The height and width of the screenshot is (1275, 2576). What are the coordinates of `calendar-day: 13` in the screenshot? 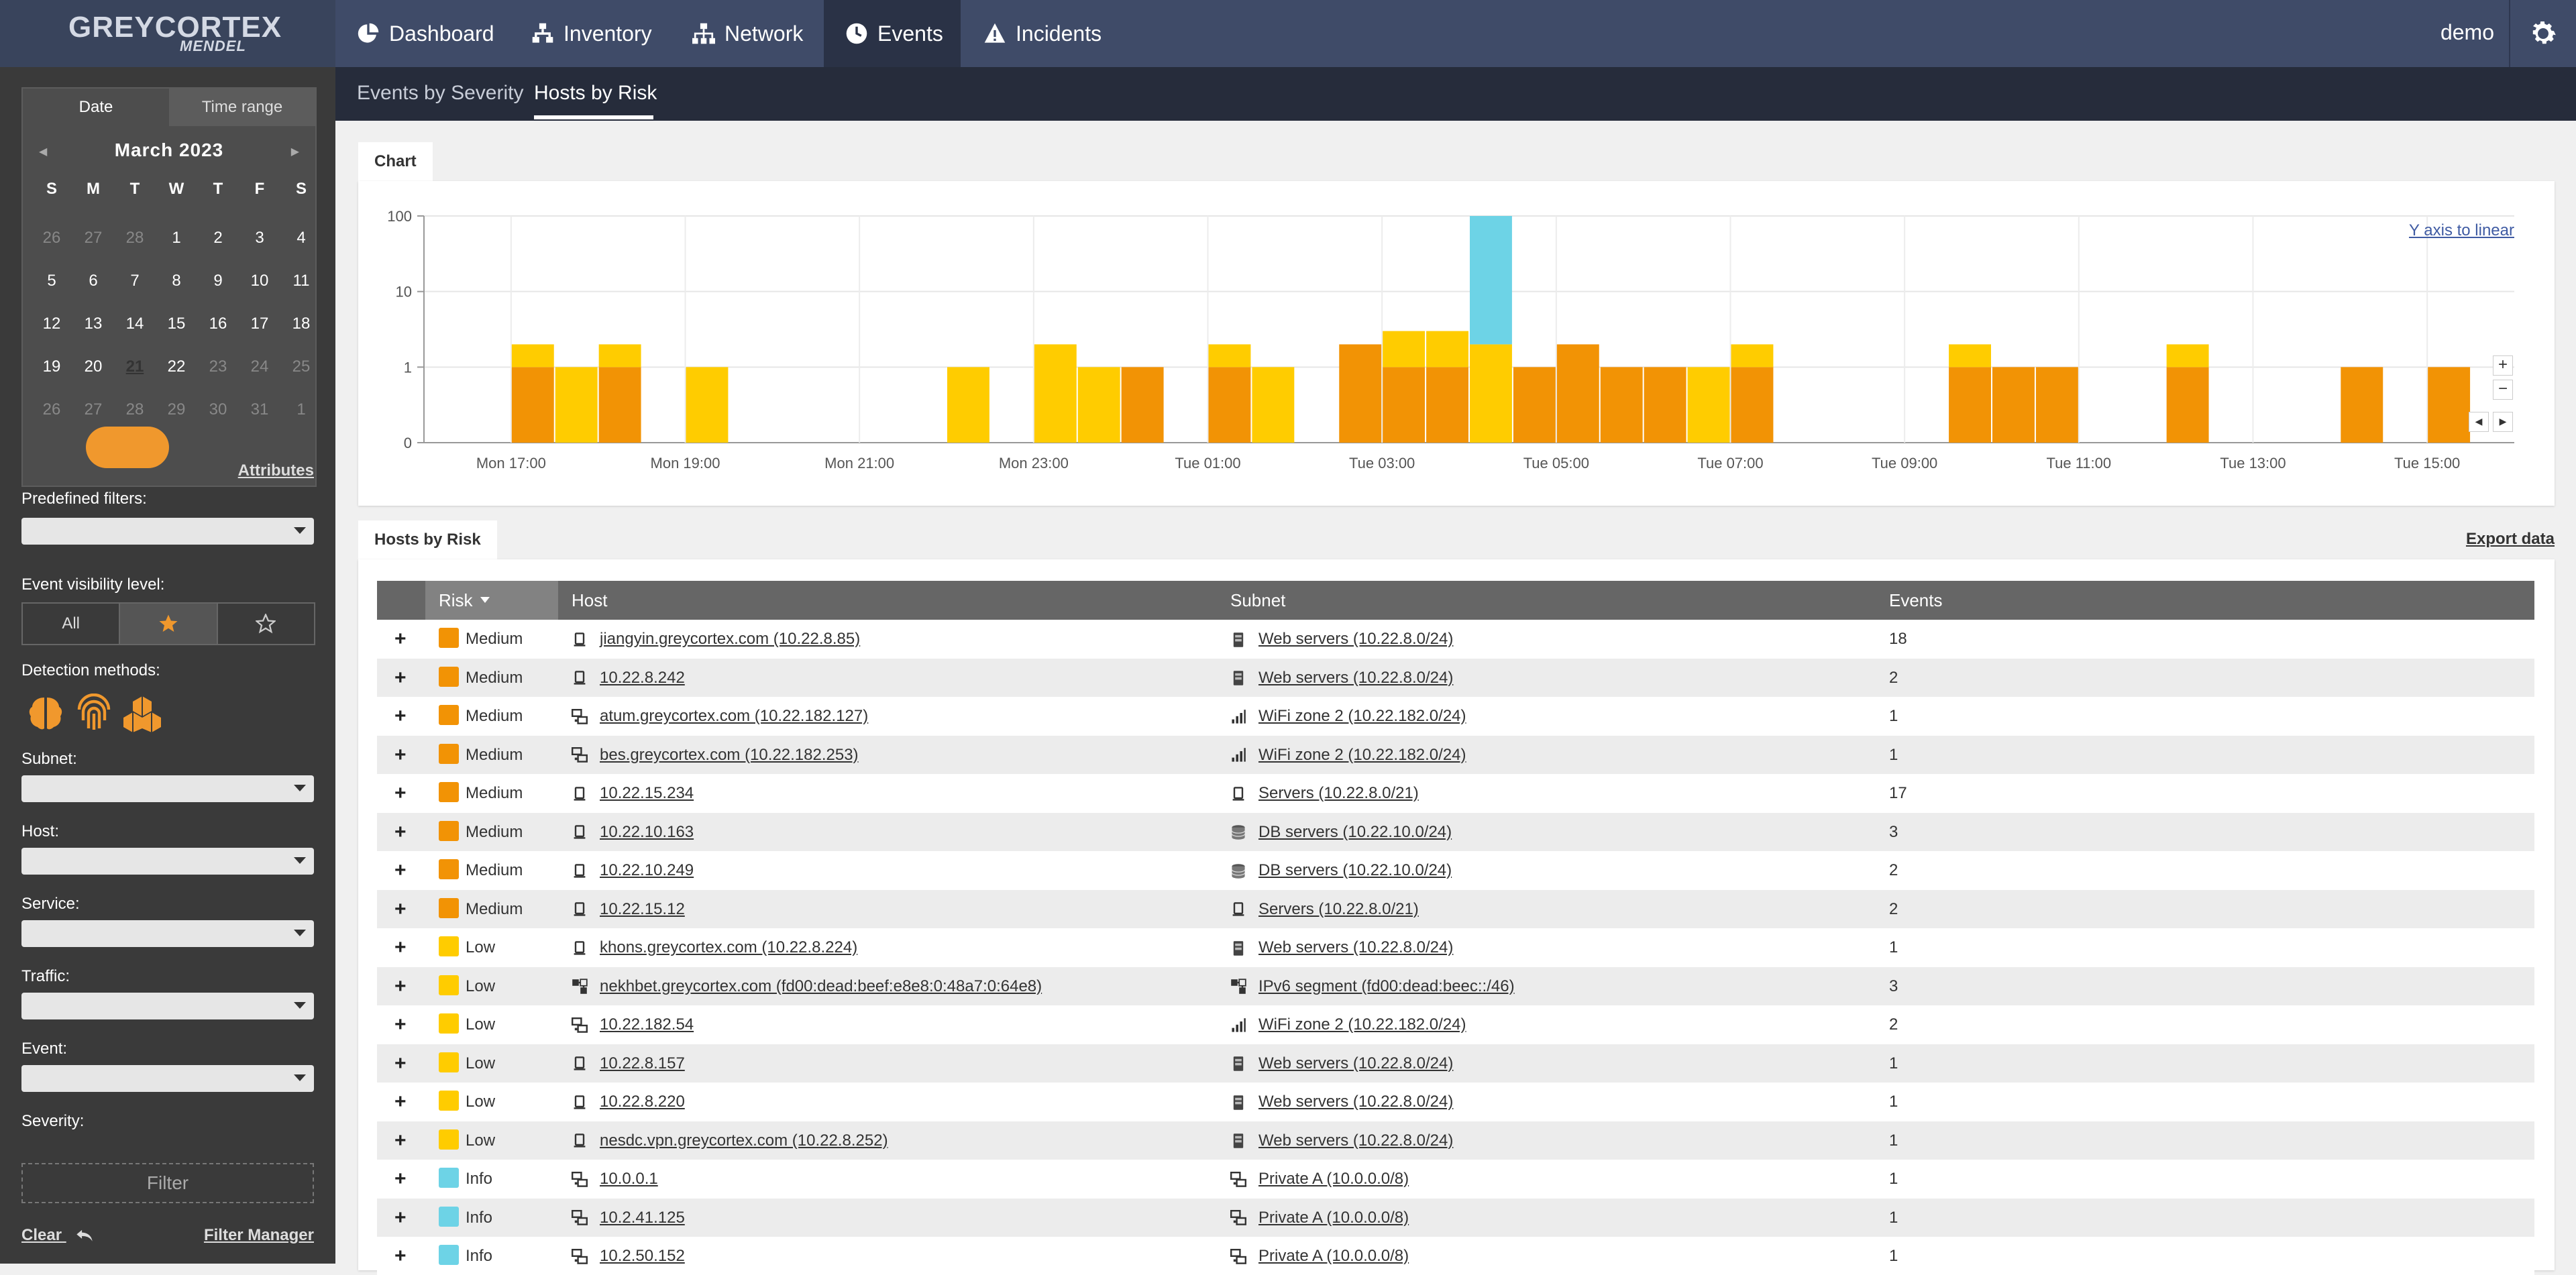 It's located at (93, 324).